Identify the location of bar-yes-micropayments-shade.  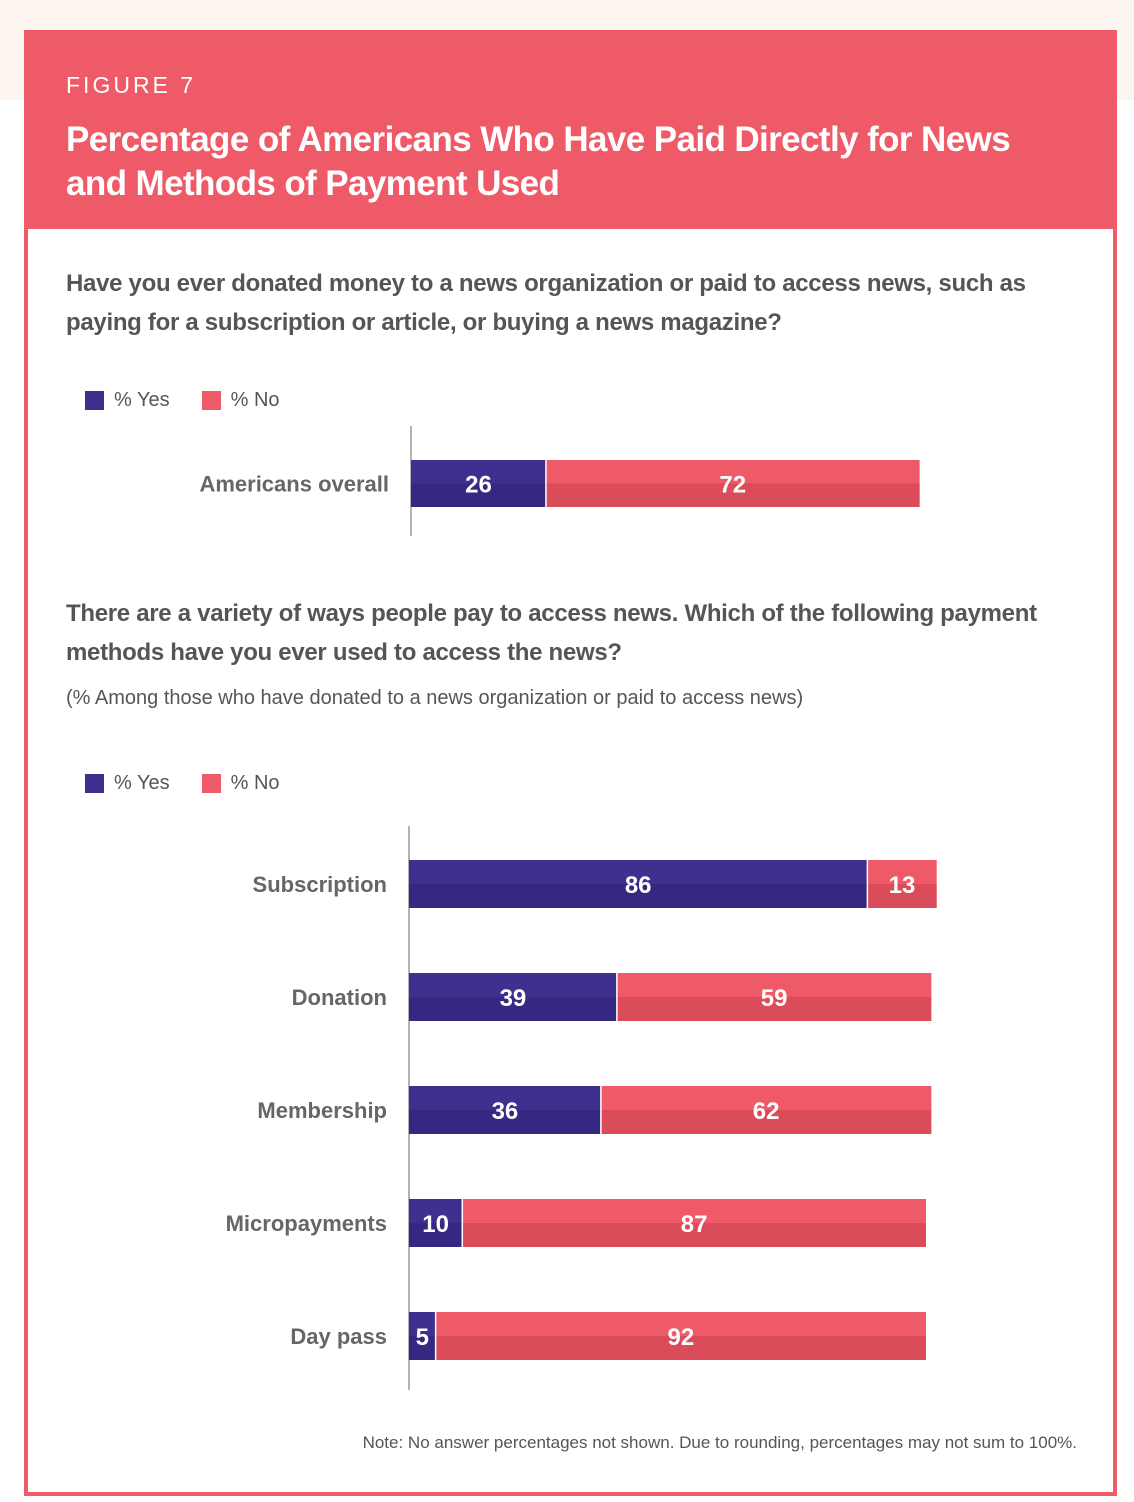
(436, 1235).